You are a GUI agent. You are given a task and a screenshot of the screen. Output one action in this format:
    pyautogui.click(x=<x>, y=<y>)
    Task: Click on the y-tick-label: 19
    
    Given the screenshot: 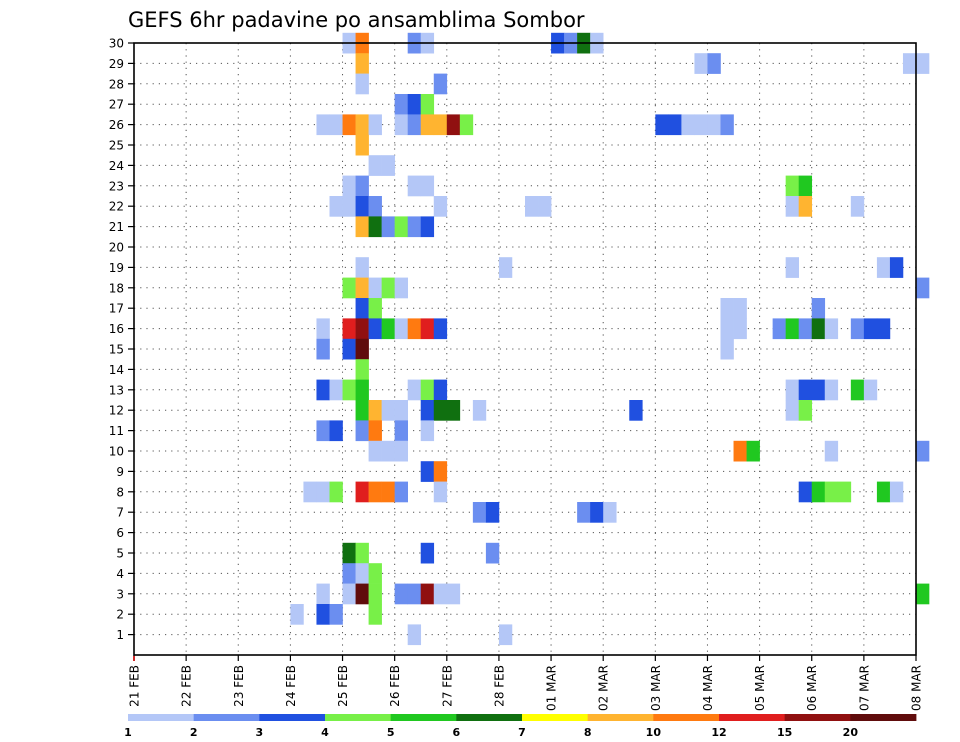 What is the action you would take?
    pyautogui.click(x=116, y=268)
    